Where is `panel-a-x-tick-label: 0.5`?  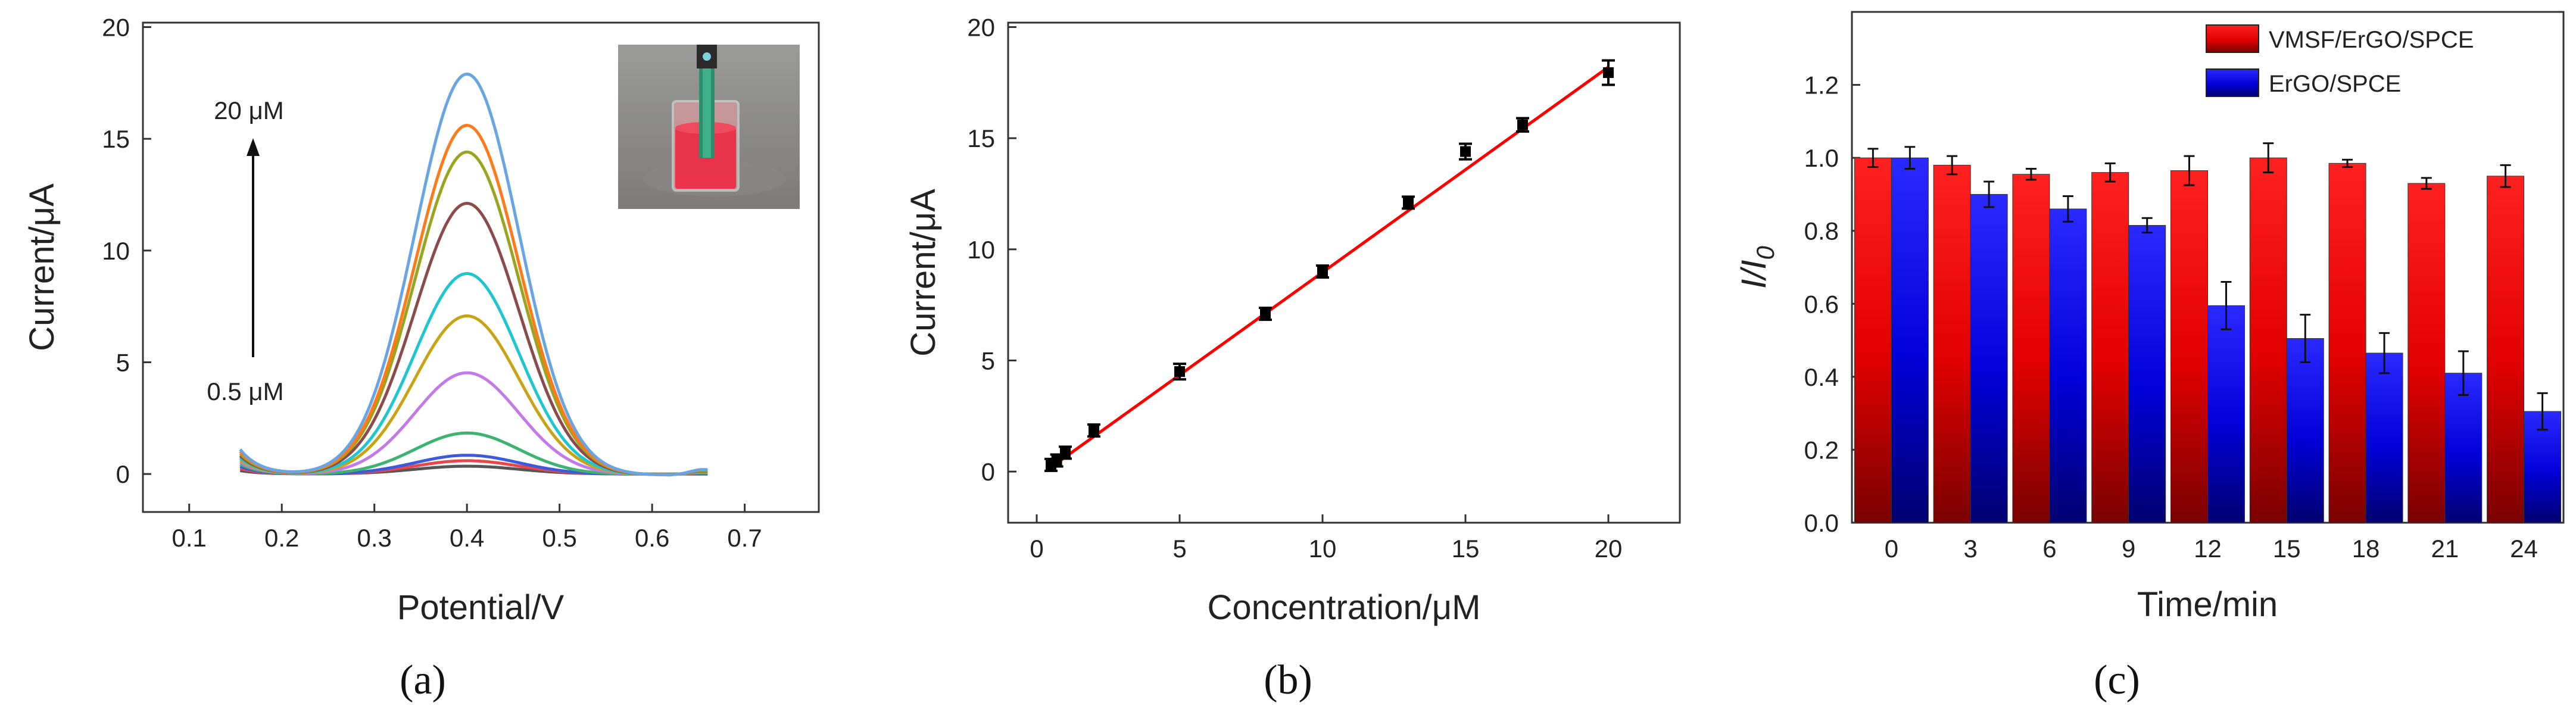
panel-a-x-tick-label: 0.5 is located at coordinates (559, 538).